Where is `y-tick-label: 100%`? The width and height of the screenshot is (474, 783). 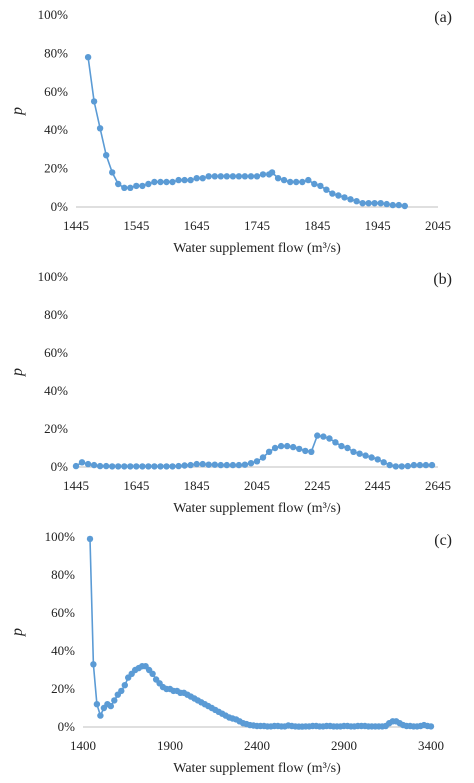
y-tick-label: 100% is located at coordinates (53, 276).